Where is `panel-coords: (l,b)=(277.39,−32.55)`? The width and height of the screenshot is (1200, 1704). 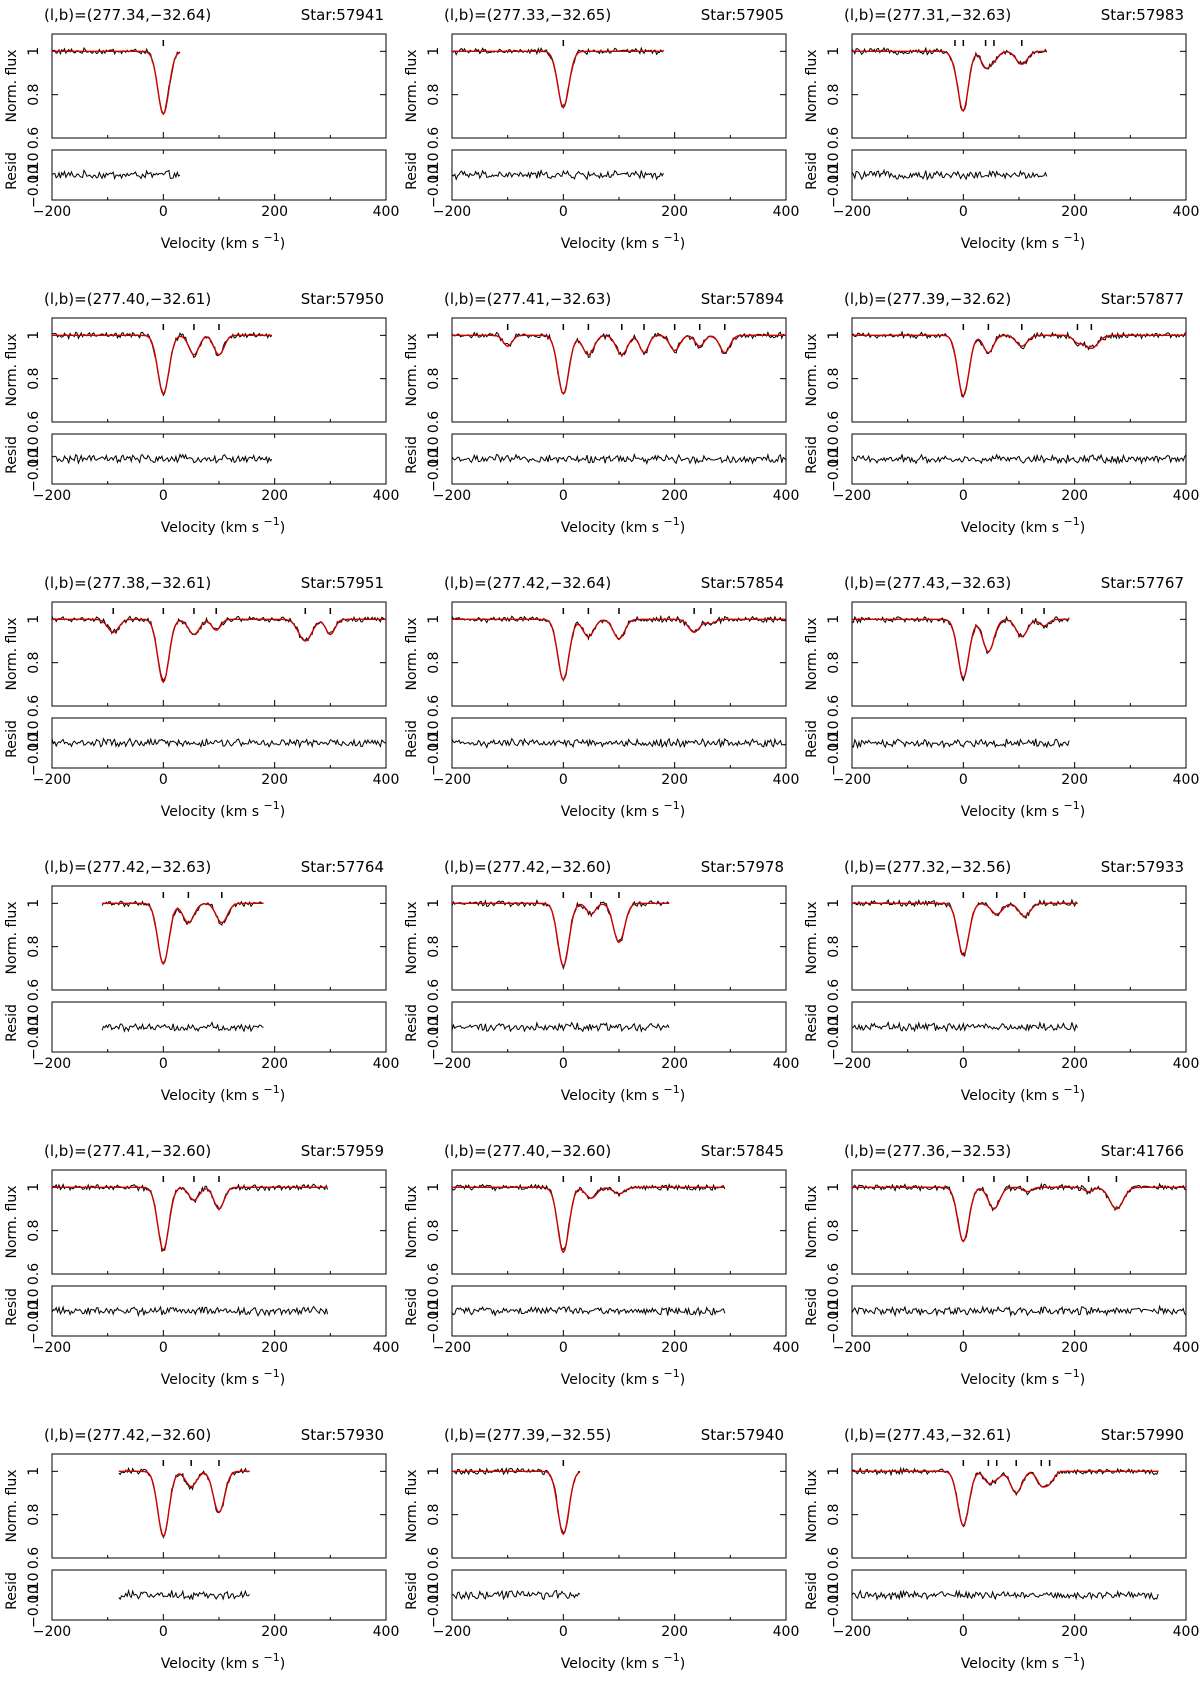 panel-coords: (l,b)=(277.39,−32.55) is located at coordinates (527, 1435).